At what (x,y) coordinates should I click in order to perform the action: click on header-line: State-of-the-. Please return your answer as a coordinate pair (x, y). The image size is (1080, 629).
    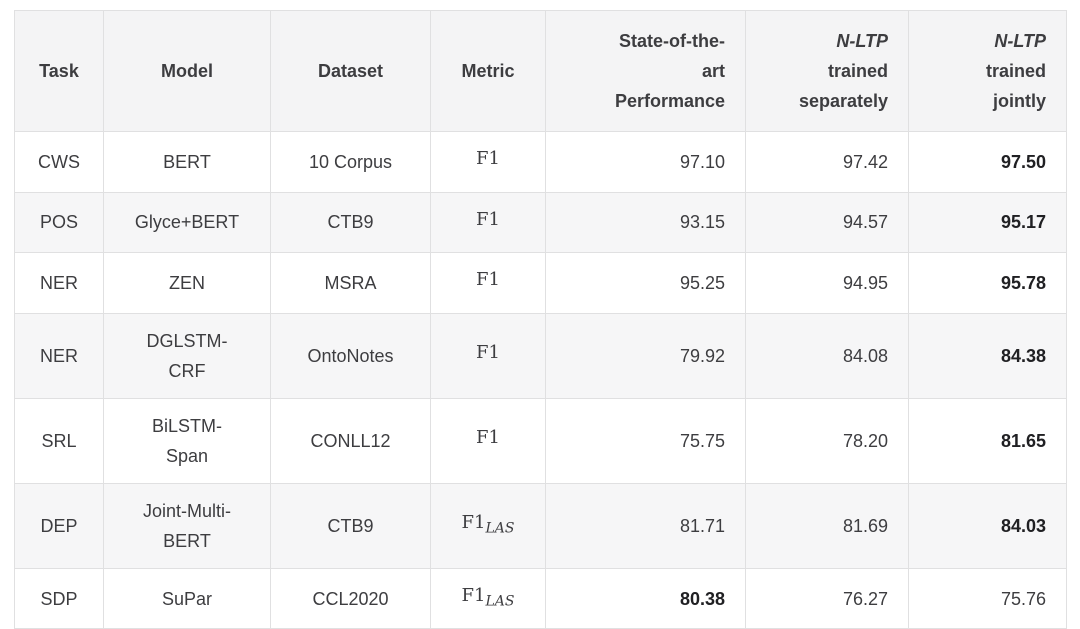
    Looking at the image, I should click on (672, 41).